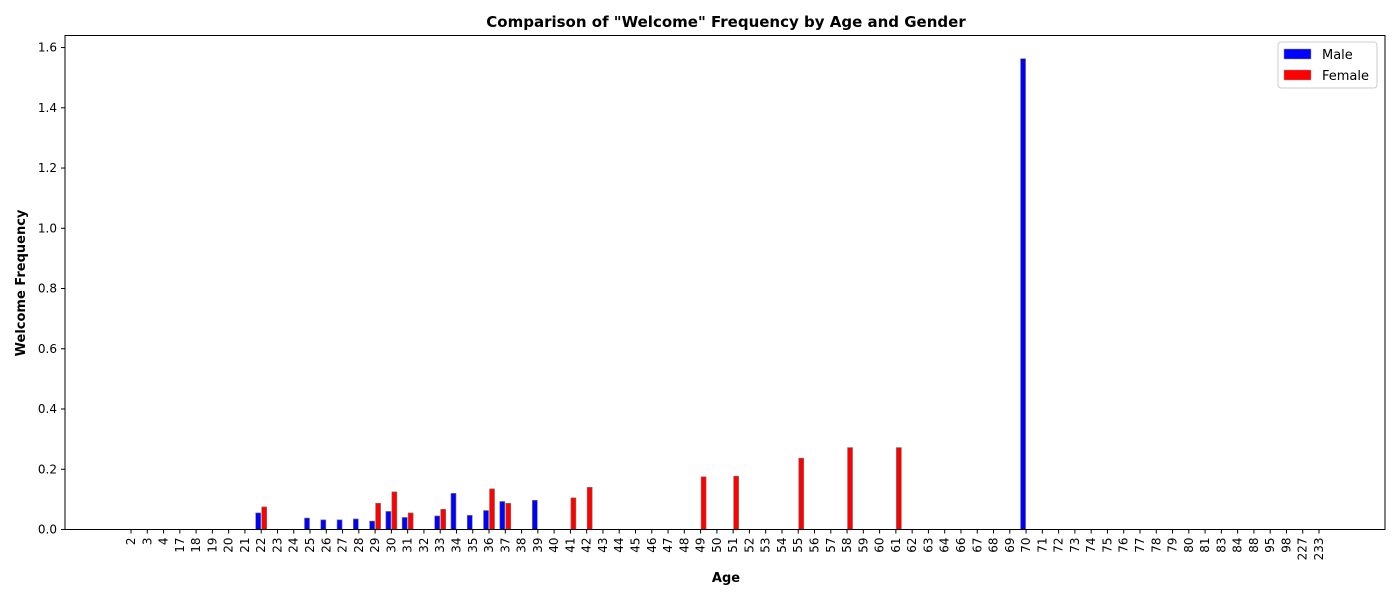 Image resolution: width=1400 pixels, height=600 pixels. What do you see at coordinates (1337, 55) in the screenshot?
I see `legend-label-male: Male` at bounding box center [1337, 55].